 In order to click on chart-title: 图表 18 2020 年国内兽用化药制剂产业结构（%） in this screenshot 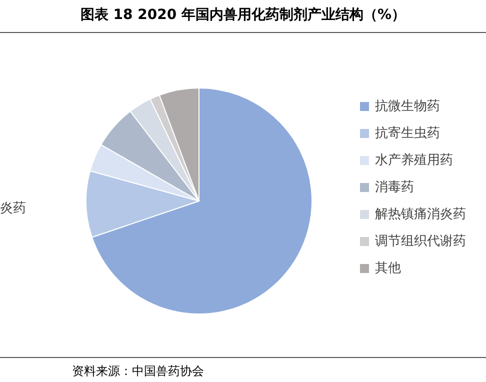, I will do `click(243, 19)`.